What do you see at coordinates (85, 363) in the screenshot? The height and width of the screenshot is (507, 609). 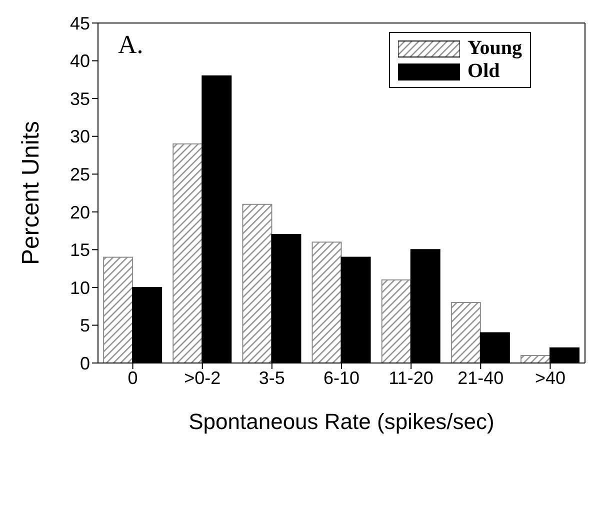 I see `y-tick-label: 0` at bounding box center [85, 363].